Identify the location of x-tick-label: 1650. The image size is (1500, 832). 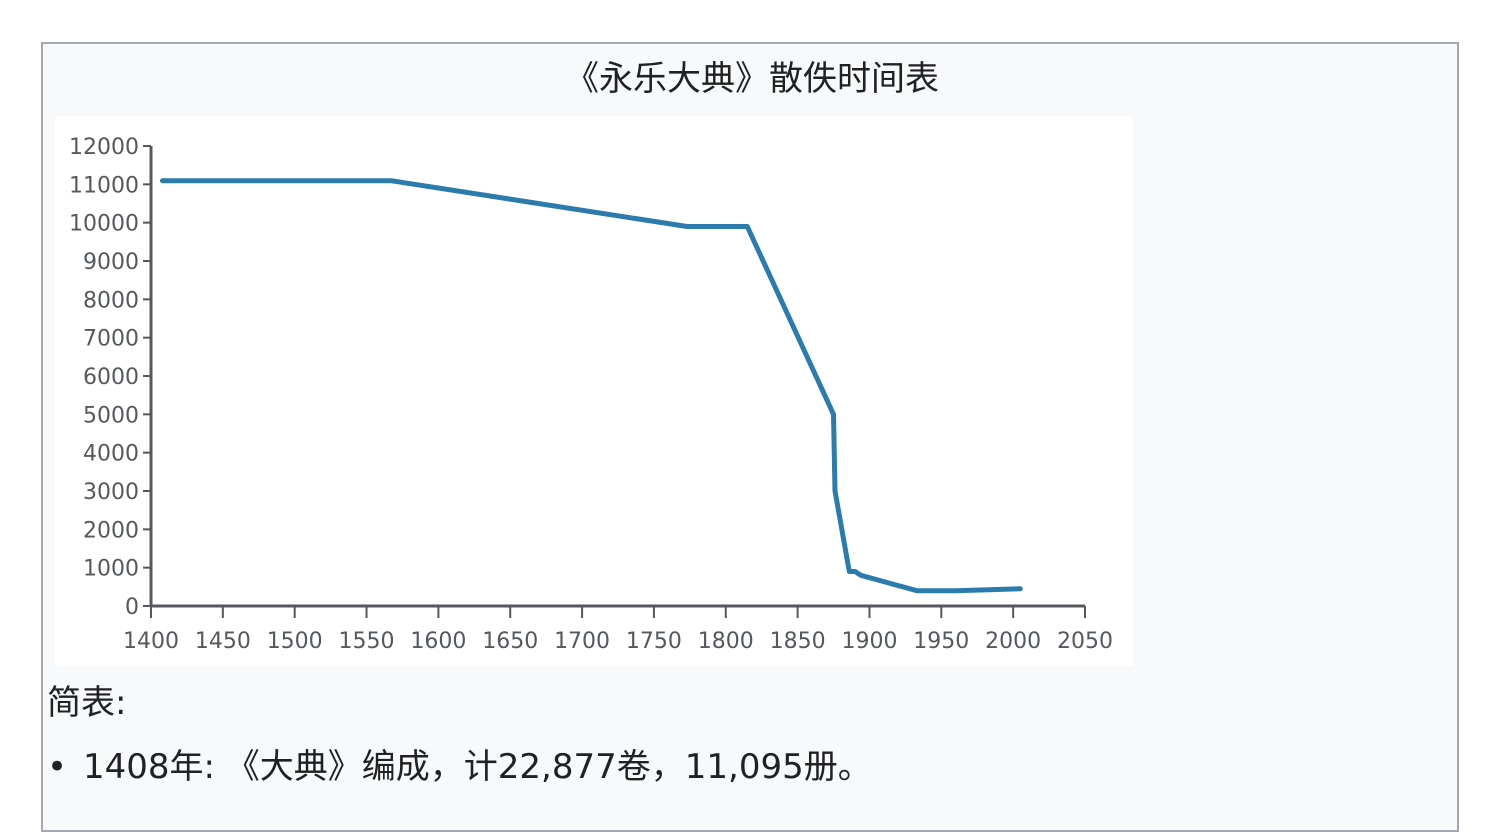
(510, 641).